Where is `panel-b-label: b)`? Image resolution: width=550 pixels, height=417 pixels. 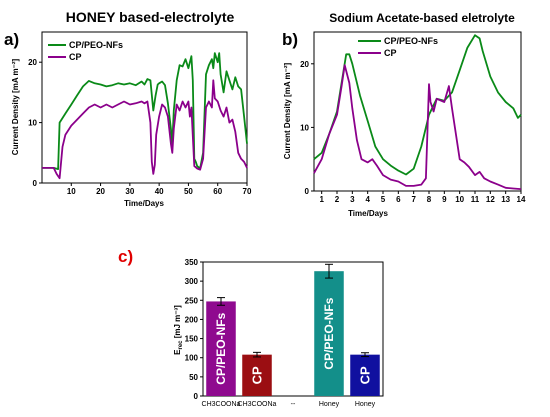
panel-b-label: b) is located at coordinates (290, 39).